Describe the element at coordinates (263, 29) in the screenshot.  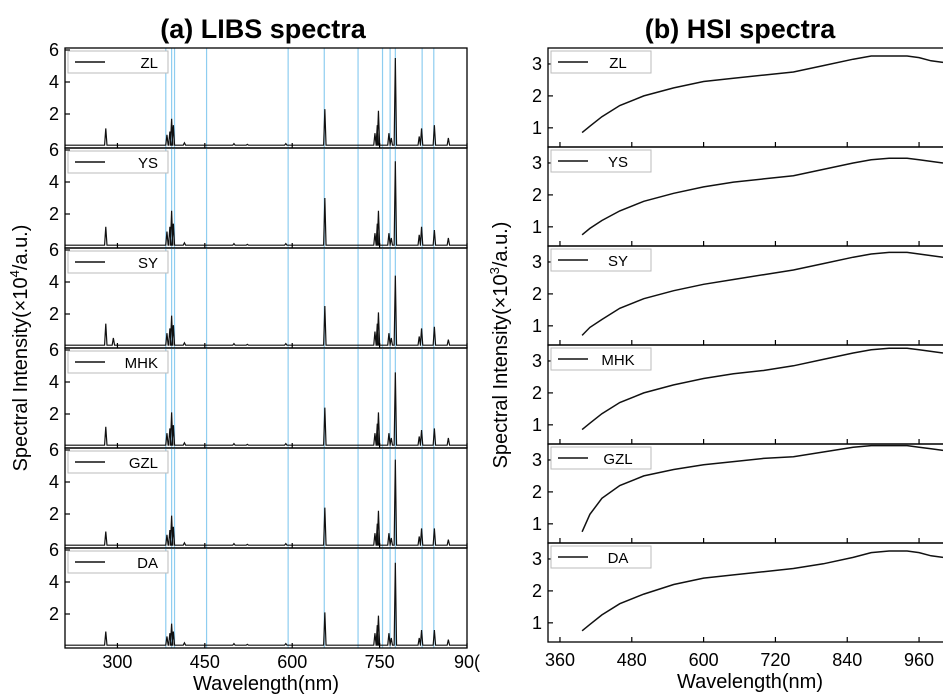
I see `libs-panel-title: (a) LIBS spectra` at that location.